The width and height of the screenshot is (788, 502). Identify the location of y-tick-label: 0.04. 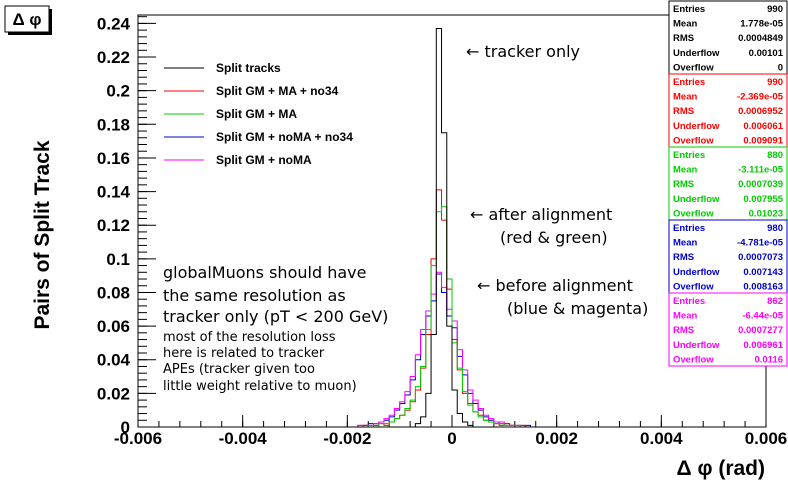
(114, 360).